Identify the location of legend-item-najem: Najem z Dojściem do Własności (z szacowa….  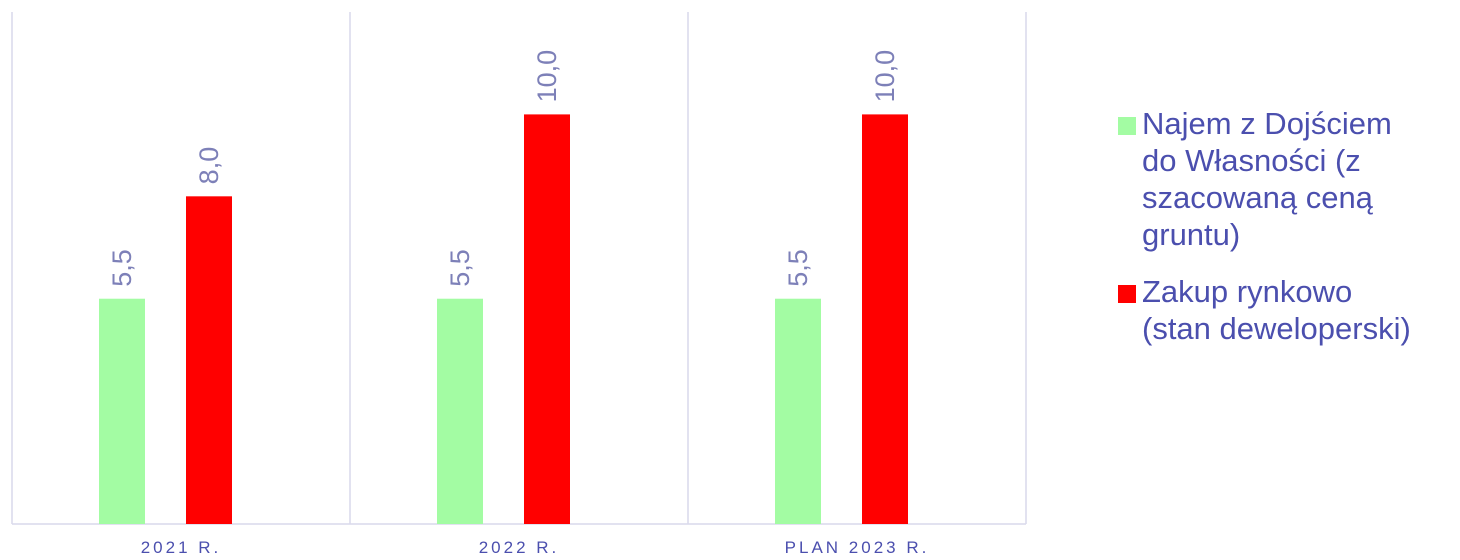
(1288, 179).